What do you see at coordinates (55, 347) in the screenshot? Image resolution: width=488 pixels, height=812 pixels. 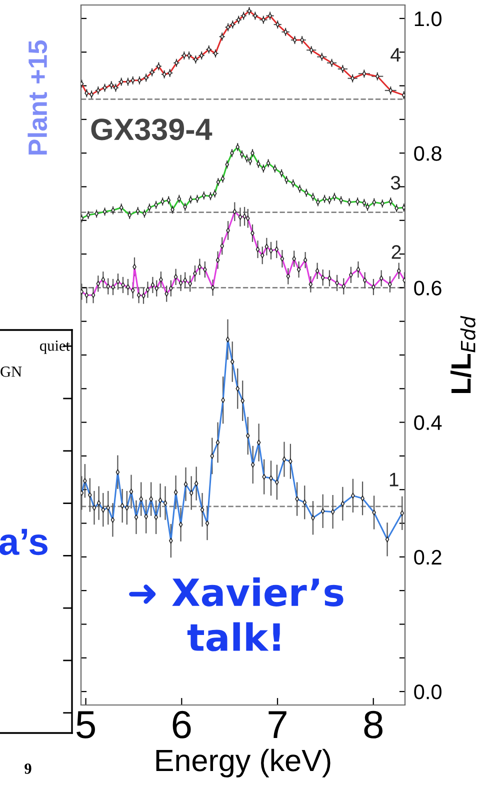 I see `text: quiet` at bounding box center [55, 347].